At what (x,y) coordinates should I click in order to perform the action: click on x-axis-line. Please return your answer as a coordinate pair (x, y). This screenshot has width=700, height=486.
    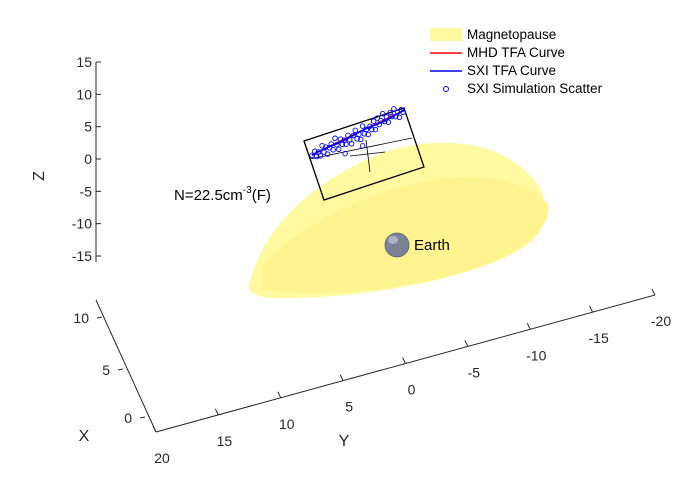
    Looking at the image, I should click on (126, 366).